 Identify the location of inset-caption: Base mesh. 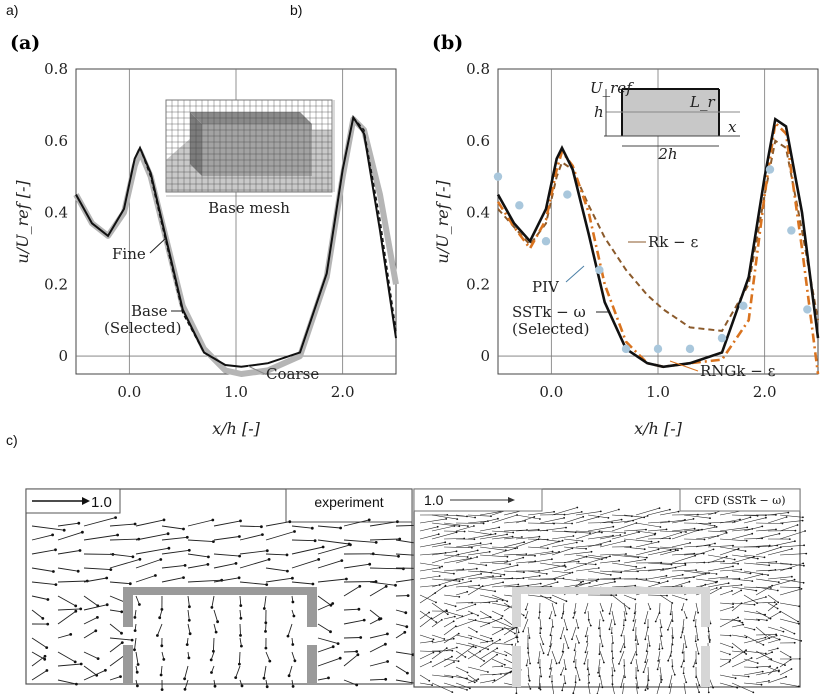
(249, 208).